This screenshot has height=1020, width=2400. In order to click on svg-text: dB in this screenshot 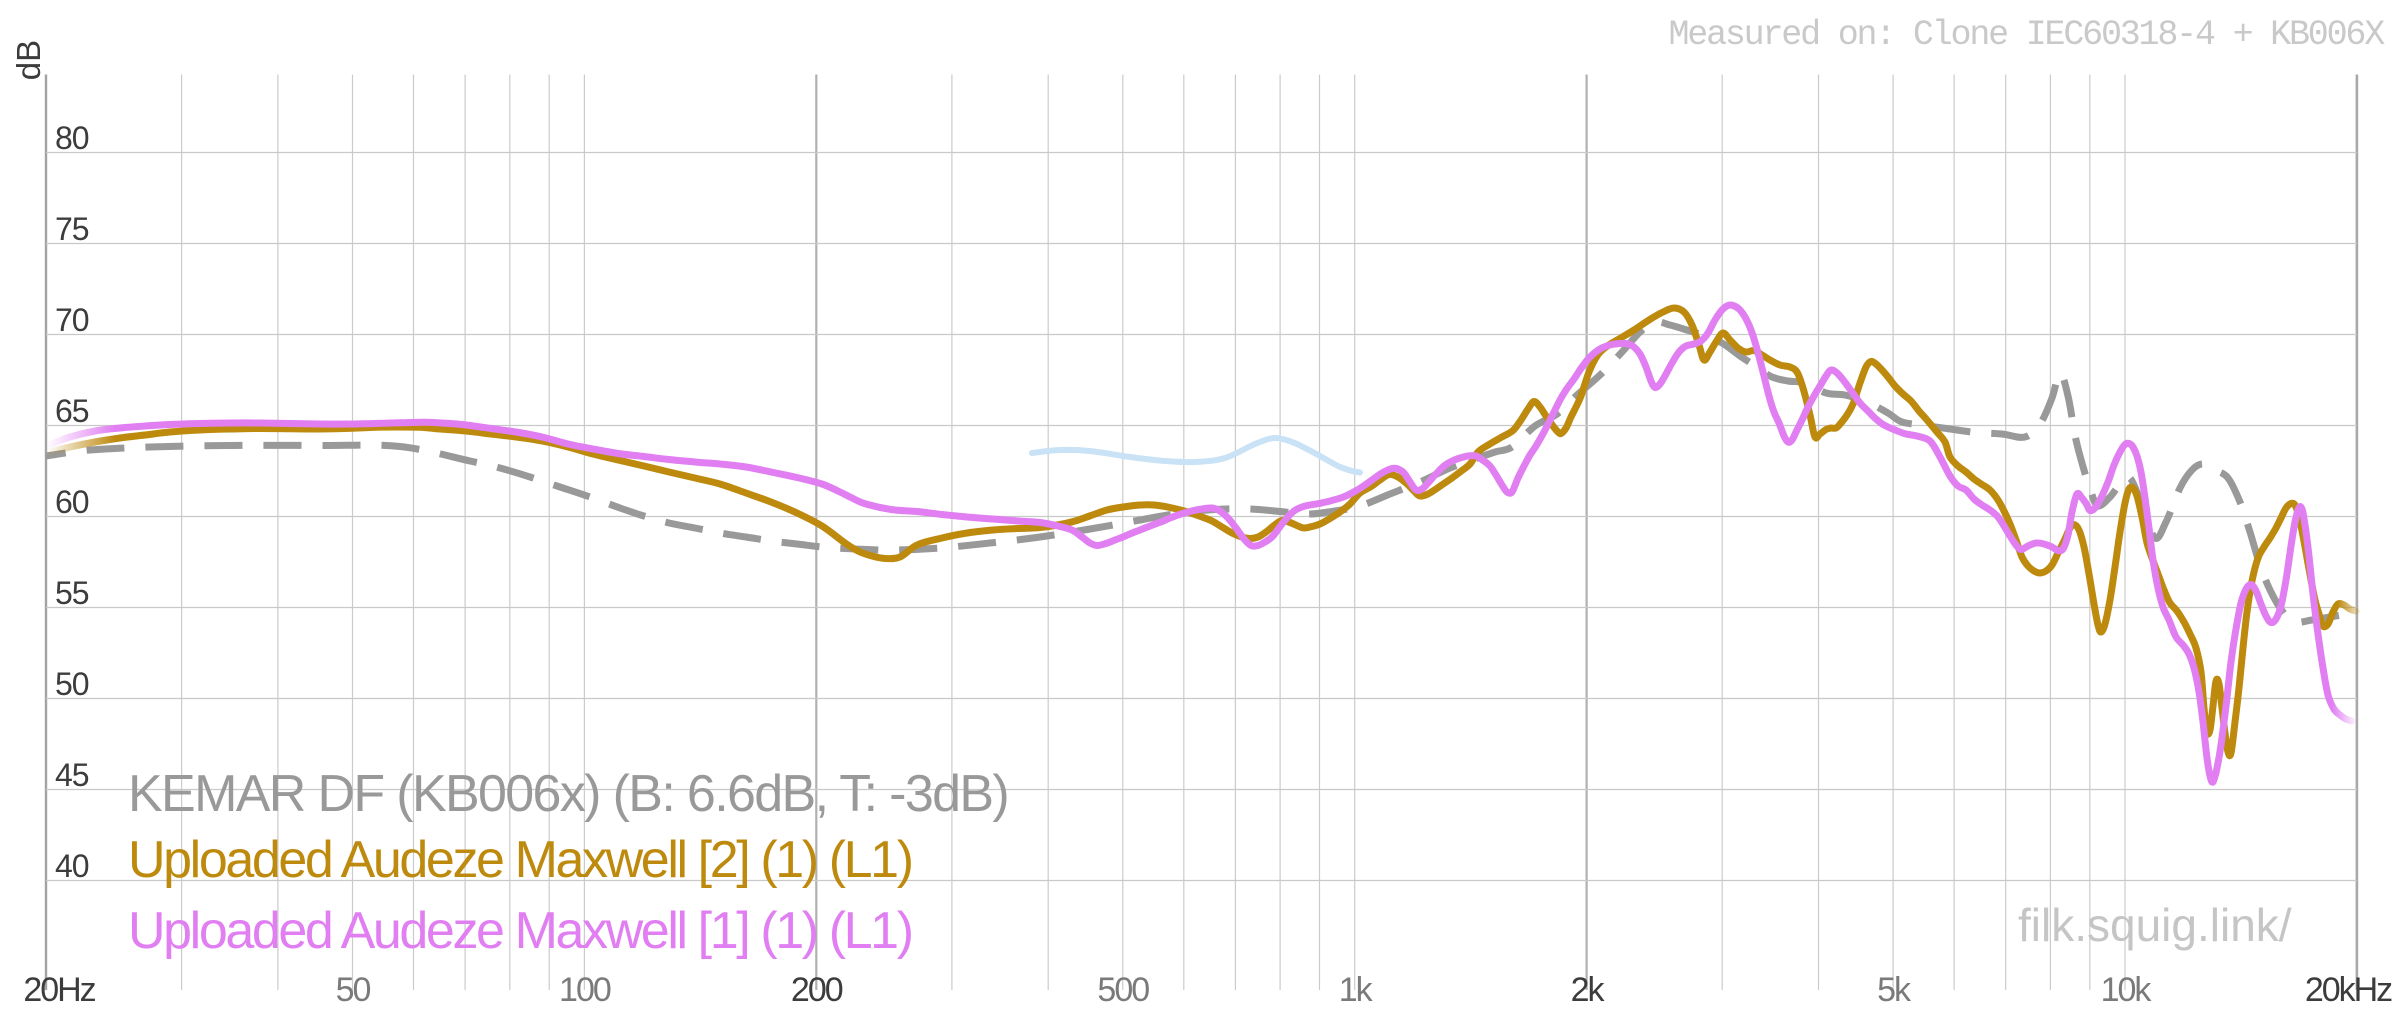, I will do `click(28, 60)`.